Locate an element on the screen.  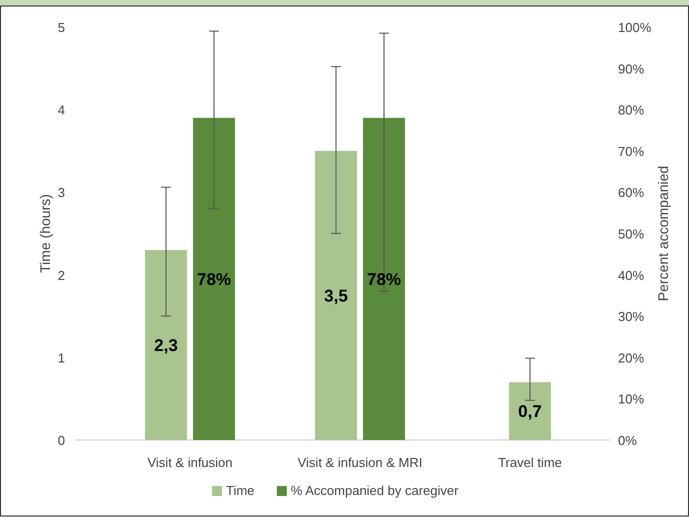
y-tick-label: 0 is located at coordinates (61, 440).